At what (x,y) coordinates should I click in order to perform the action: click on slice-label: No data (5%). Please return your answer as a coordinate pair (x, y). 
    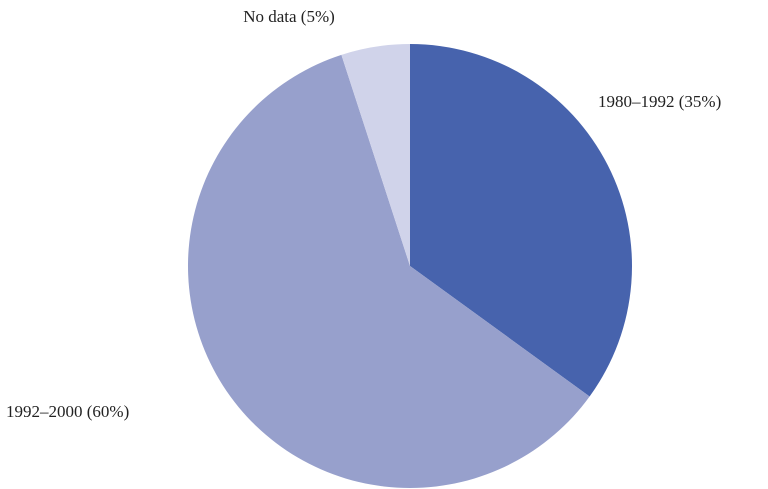
    Looking at the image, I should click on (289, 16).